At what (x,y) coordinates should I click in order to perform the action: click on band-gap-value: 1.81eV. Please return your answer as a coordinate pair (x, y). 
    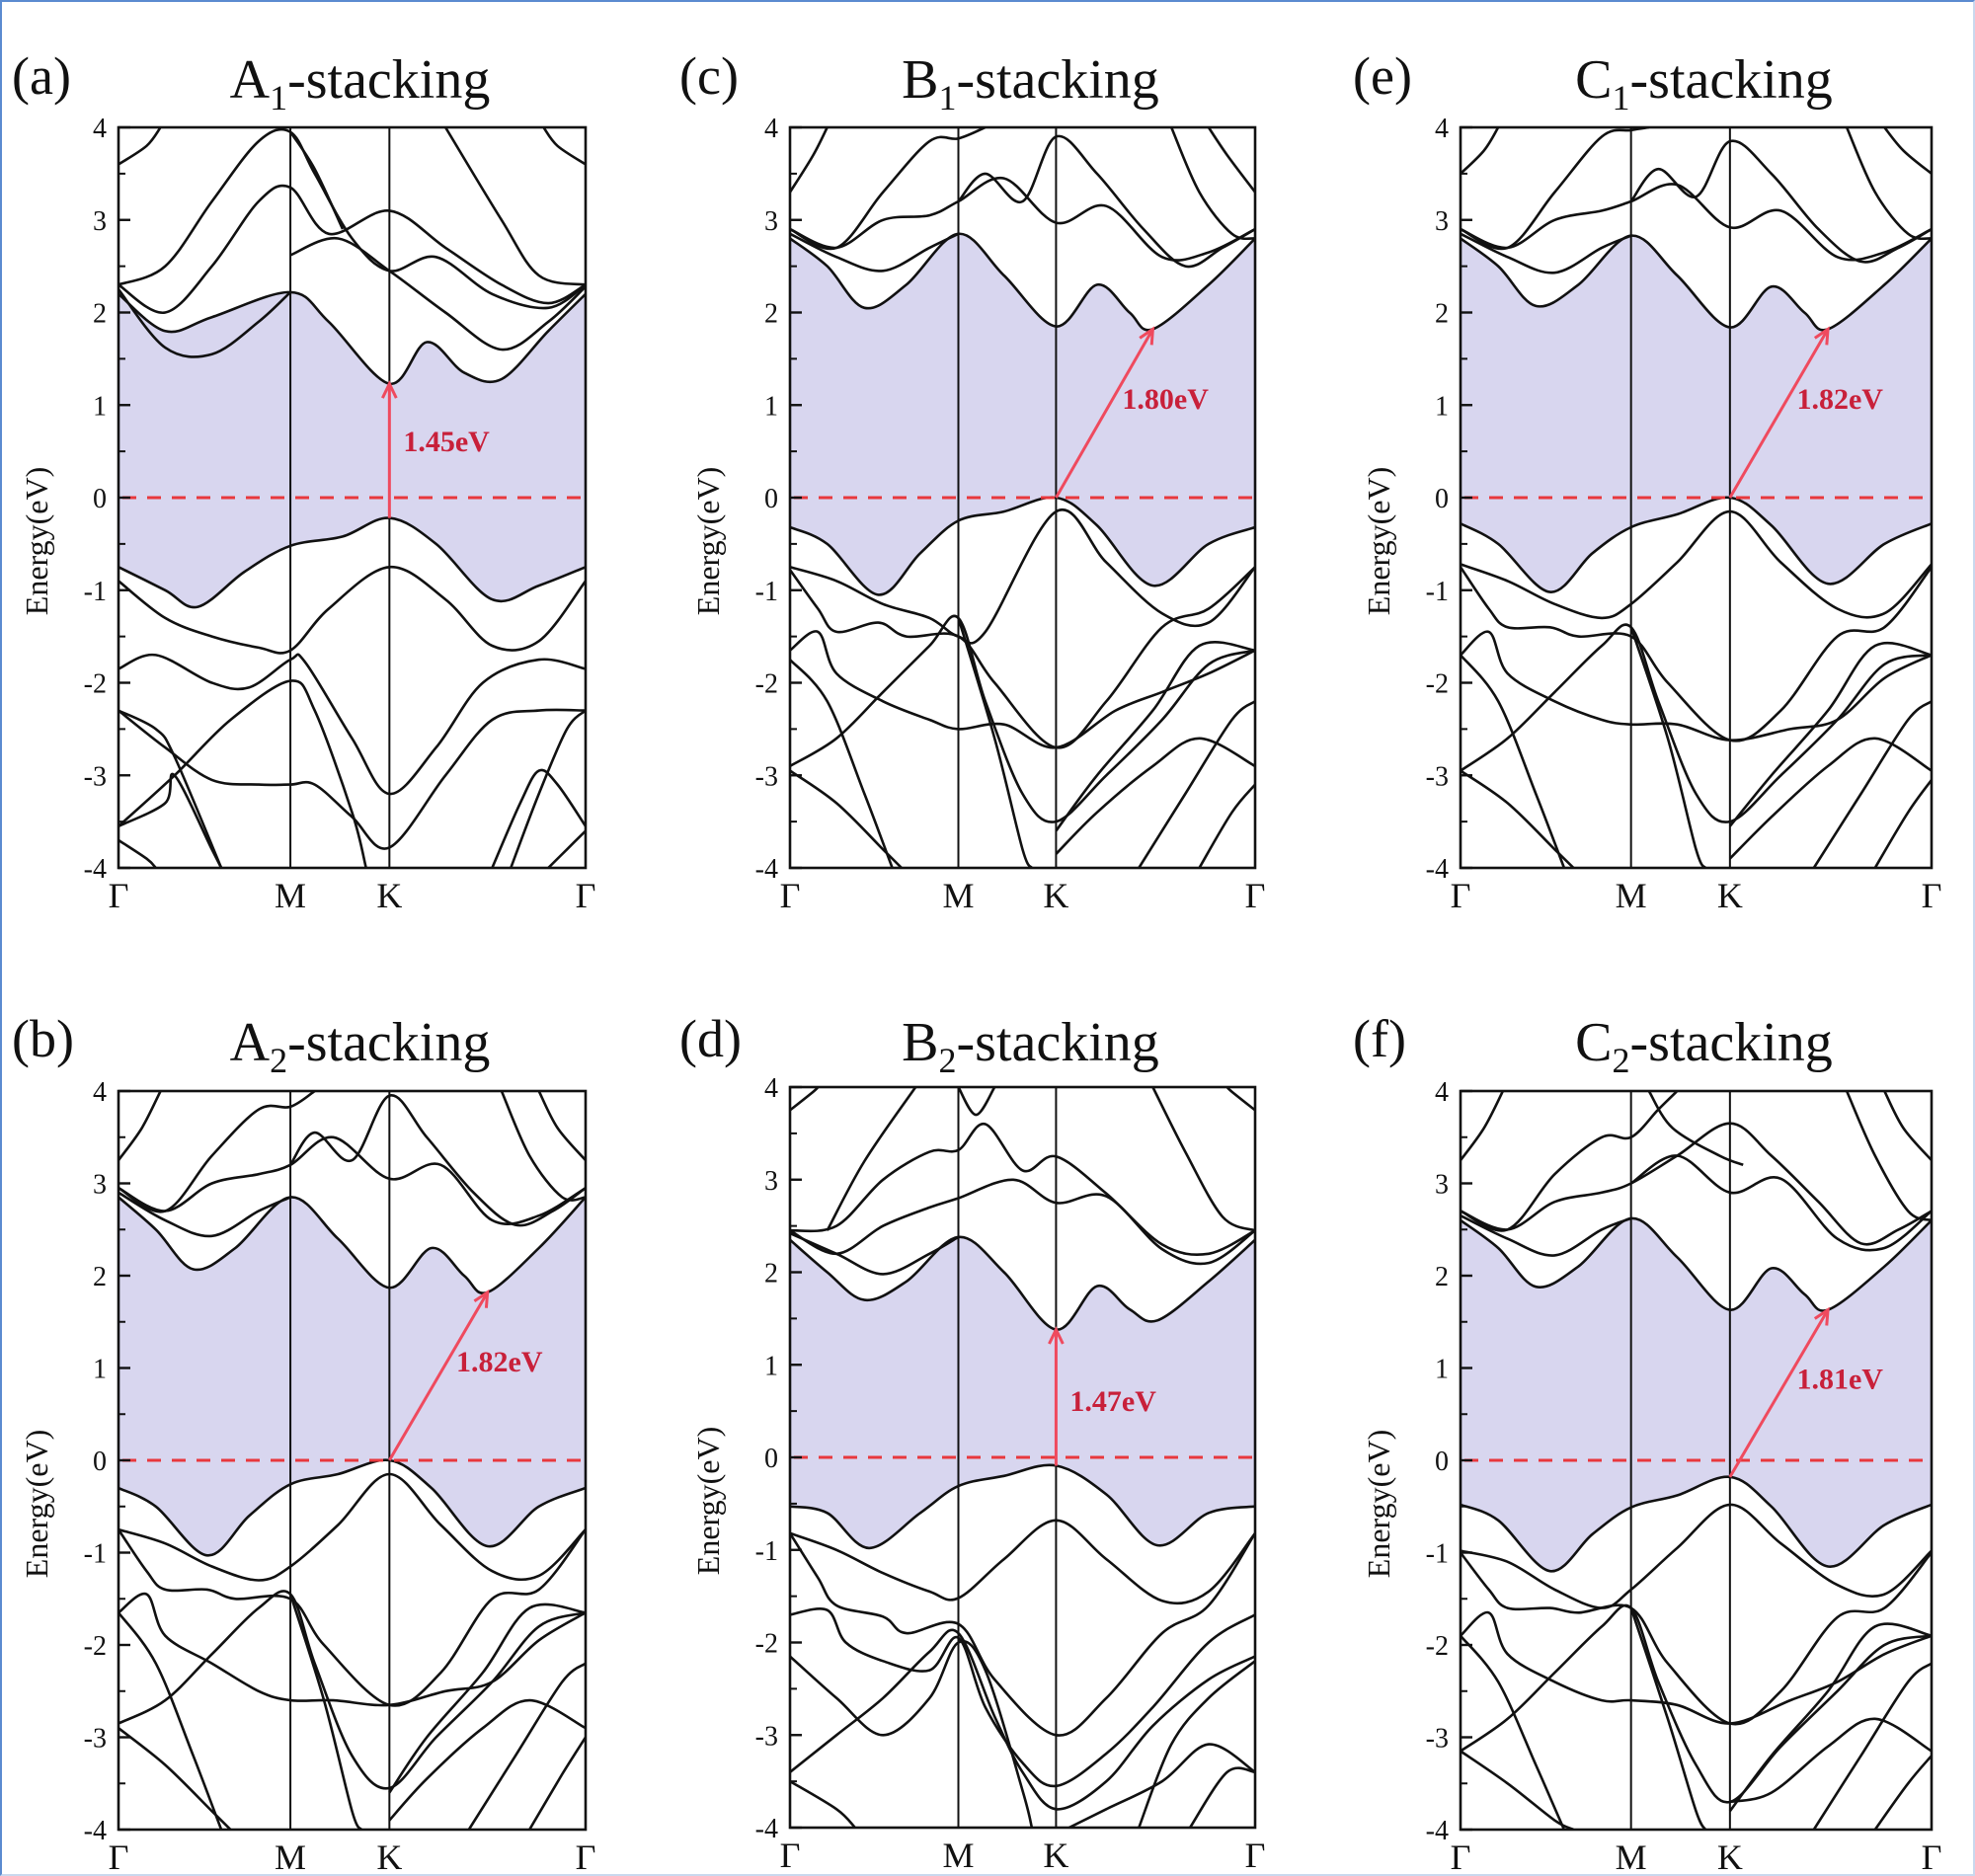
    Looking at the image, I should click on (1840, 1380).